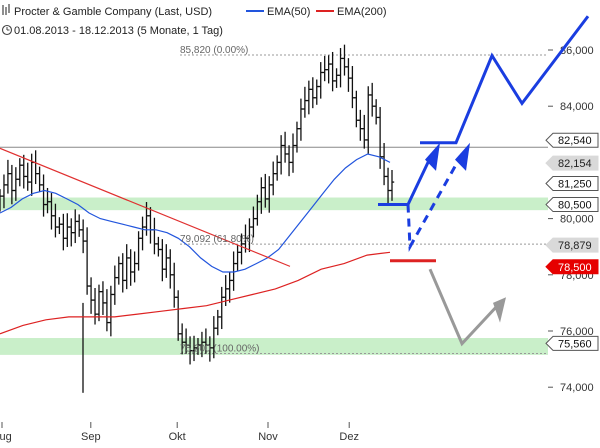 Image resolution: width=600 pixels, height=448 pixels. I want to click on chart-title: Procter & Gamble Company (Last, USD), so click(113, 12).